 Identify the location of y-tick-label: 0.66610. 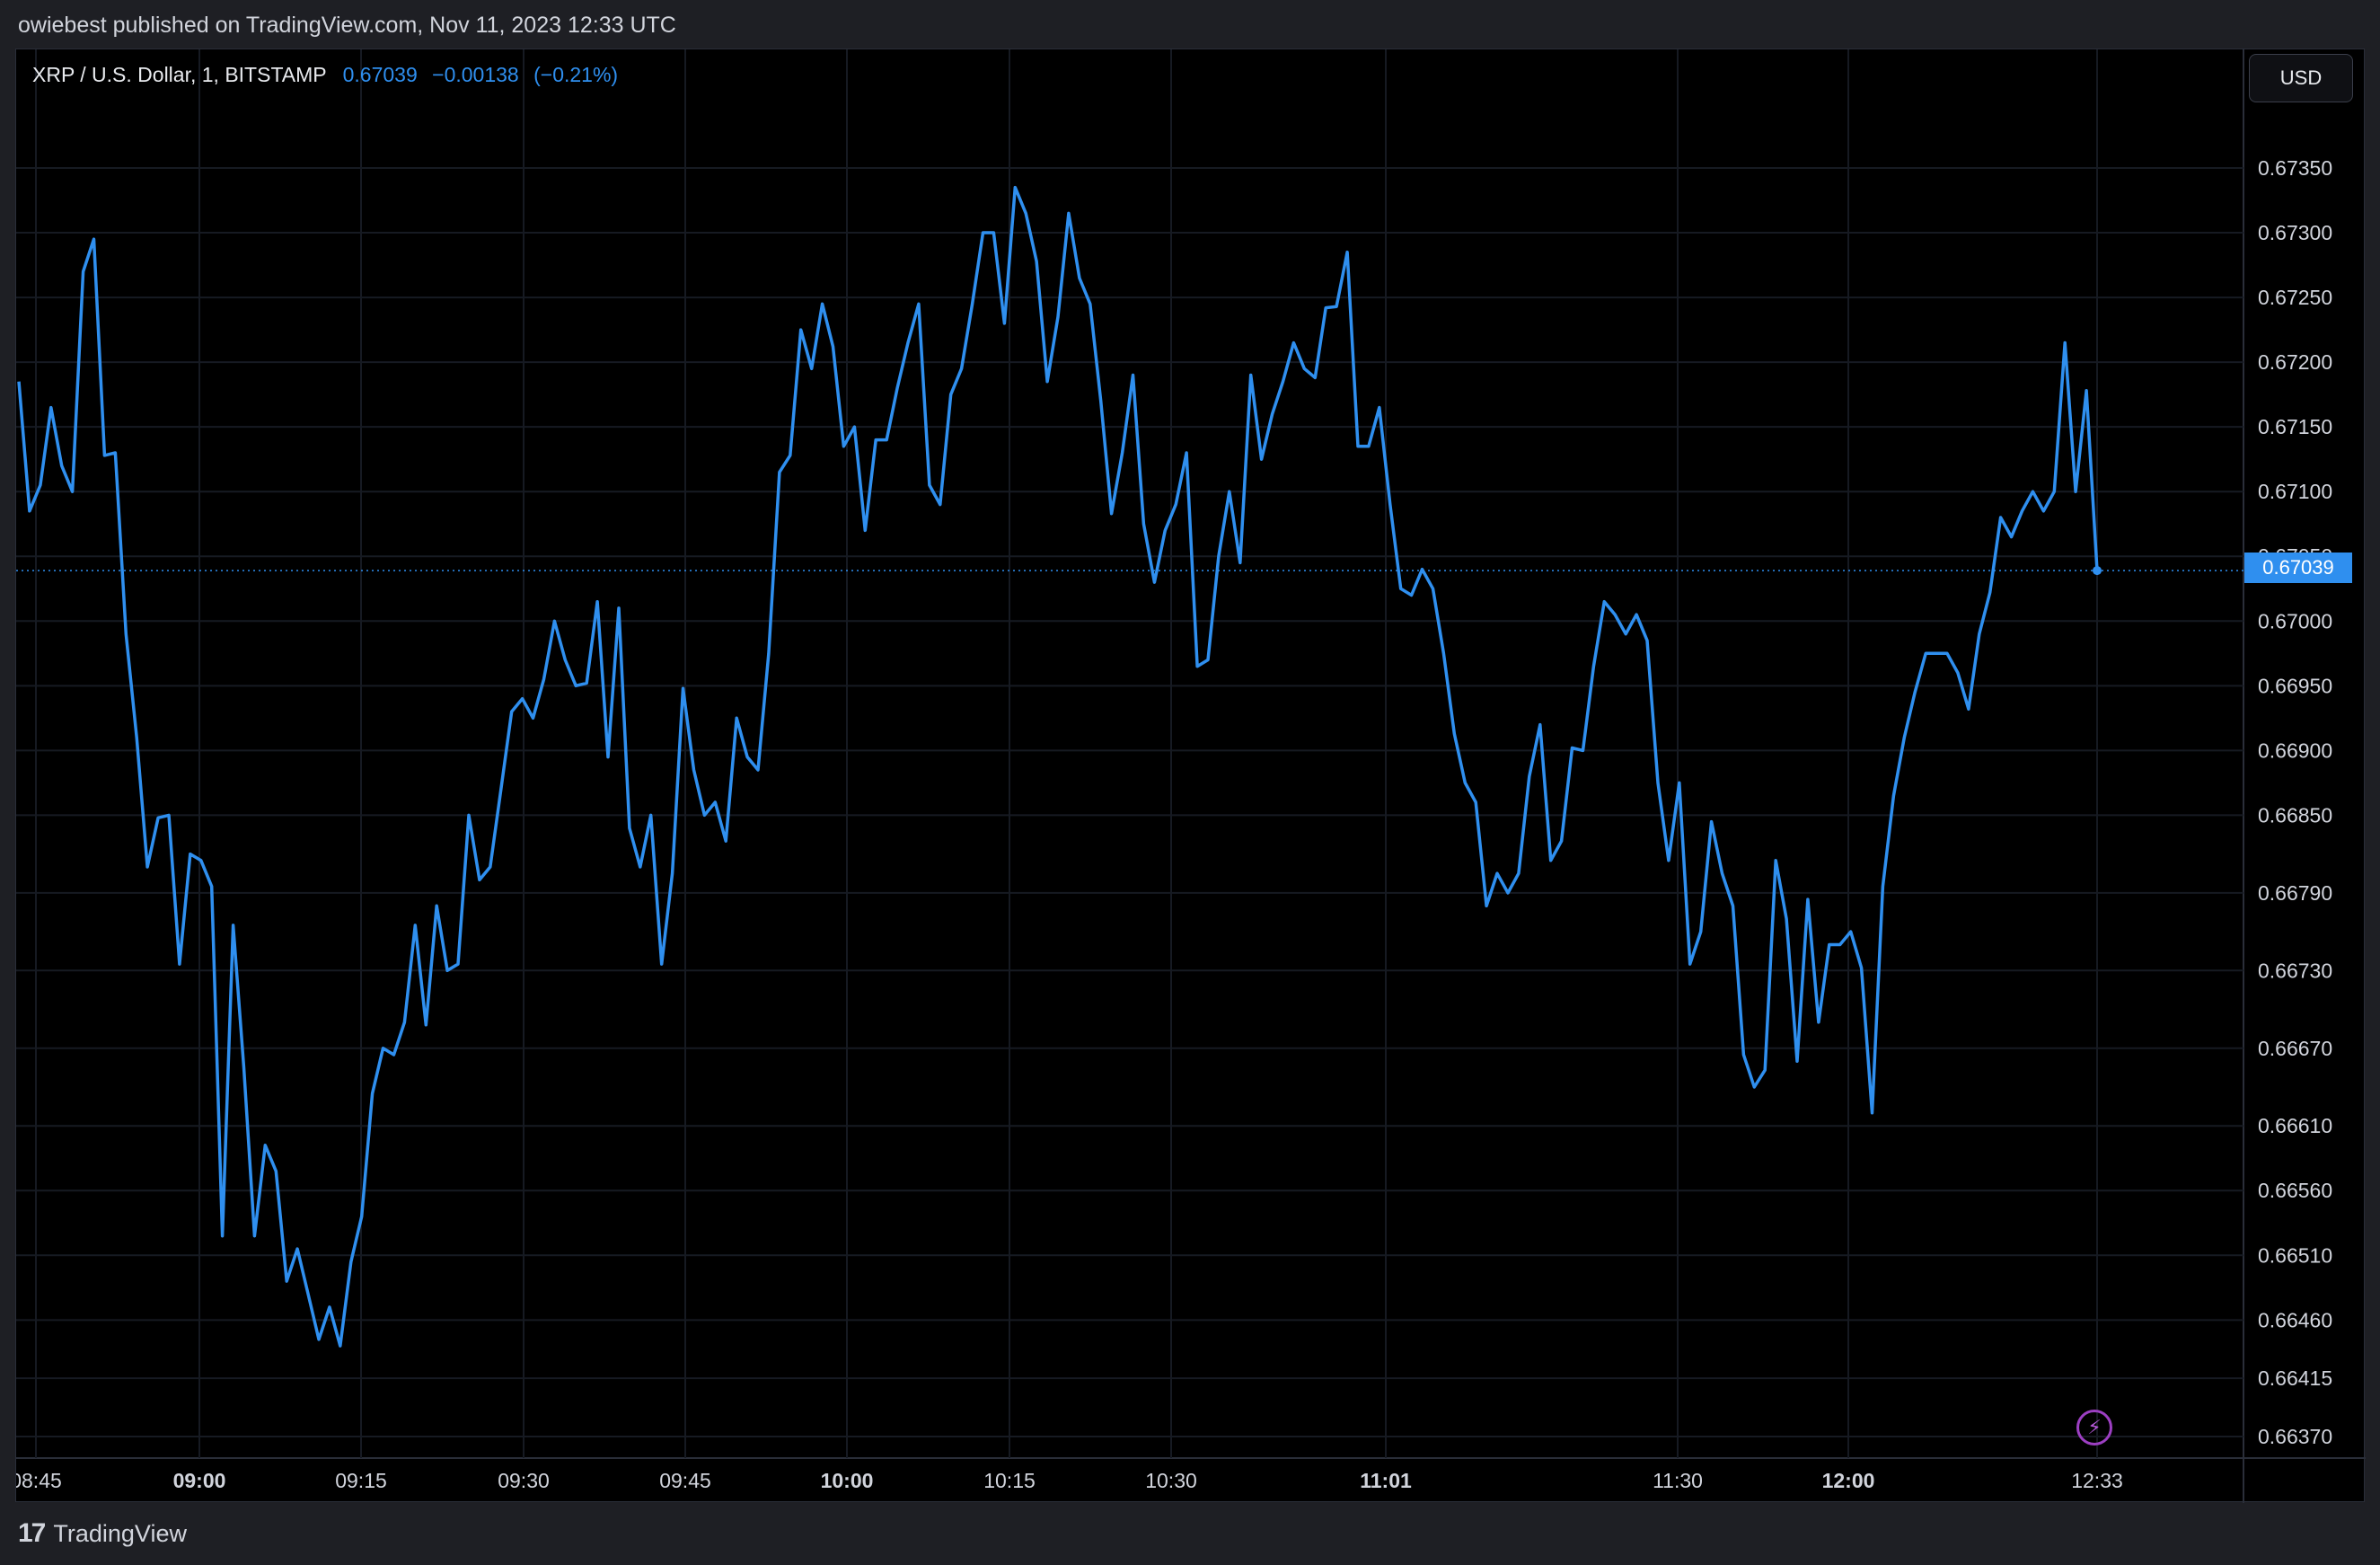
(2295, 1125).